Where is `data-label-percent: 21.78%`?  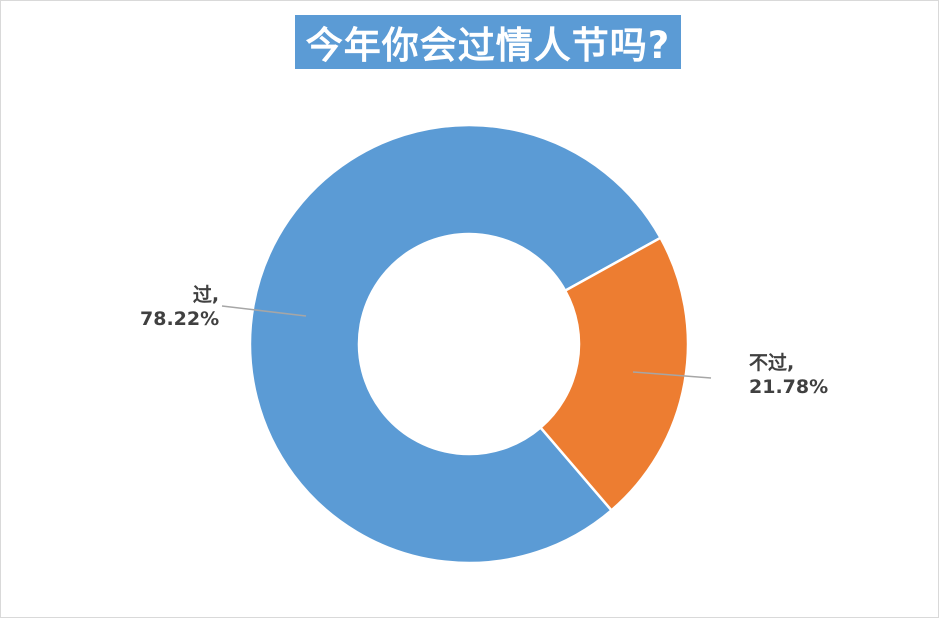
data-label-percent: 21.78% is located at coordinates (789, 387).